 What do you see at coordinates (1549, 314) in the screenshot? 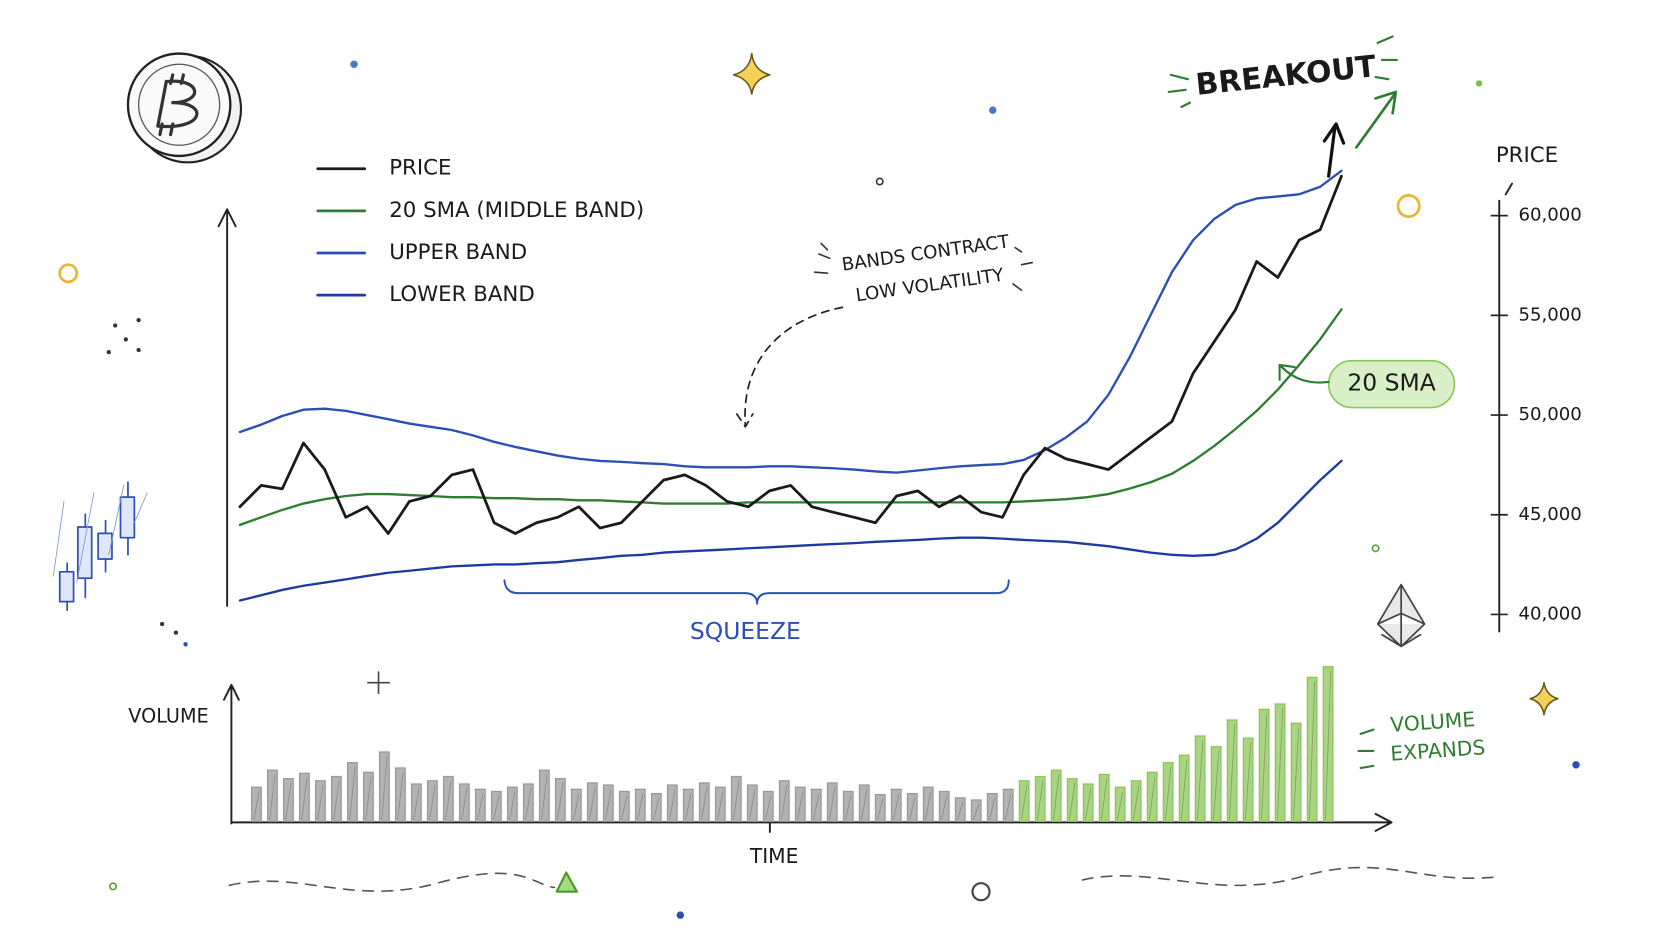
I see `y-tick-label: 55,000` at bounding box center [1549, 314].